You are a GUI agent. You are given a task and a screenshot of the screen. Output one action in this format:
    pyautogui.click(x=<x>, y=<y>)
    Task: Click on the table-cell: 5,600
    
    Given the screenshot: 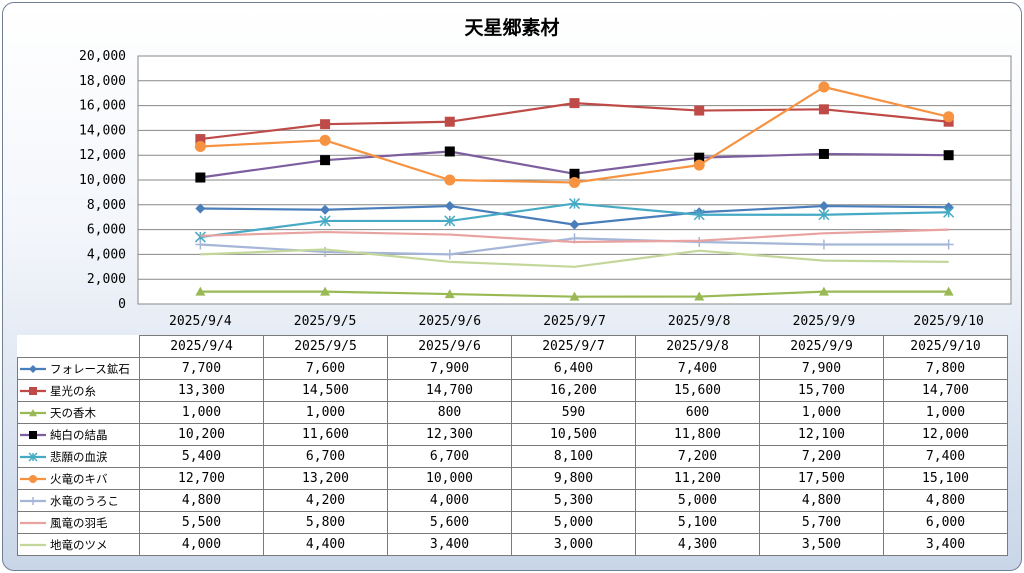 What is the action you would take?
    pyautogui.click(x=449, y=522)
    